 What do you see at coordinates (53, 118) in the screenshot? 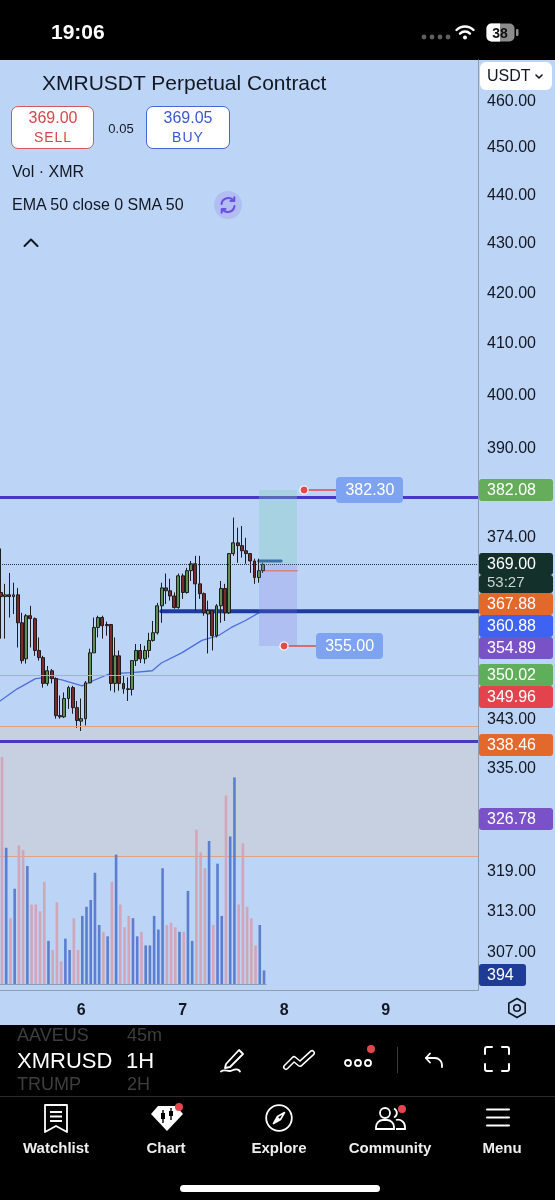
I see `annotation: 369.00` at bounding box center [53, 118].